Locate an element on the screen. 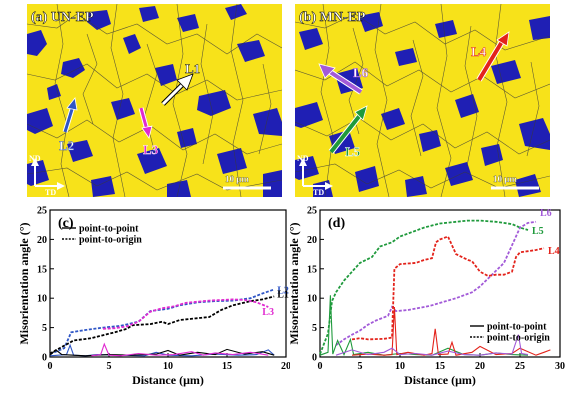  series-label-l2: L2 is located at coordinates (283, 290).